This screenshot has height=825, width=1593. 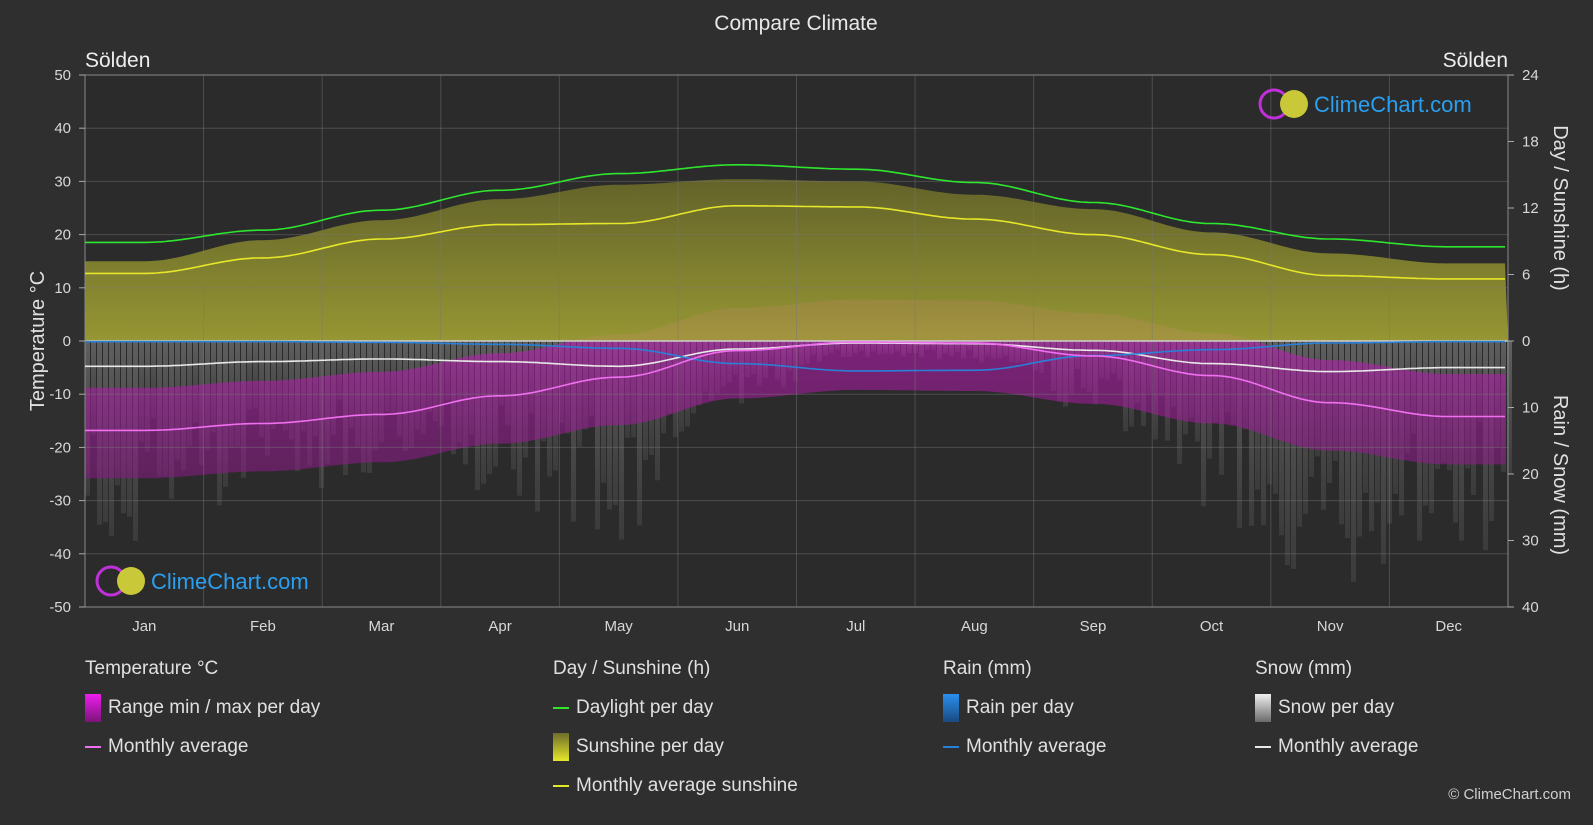 What do you see at coordinates (645, 707) in the screenshot?
I see `legend-daylight-label: Daylight per day` at bounding box center [645, 707].